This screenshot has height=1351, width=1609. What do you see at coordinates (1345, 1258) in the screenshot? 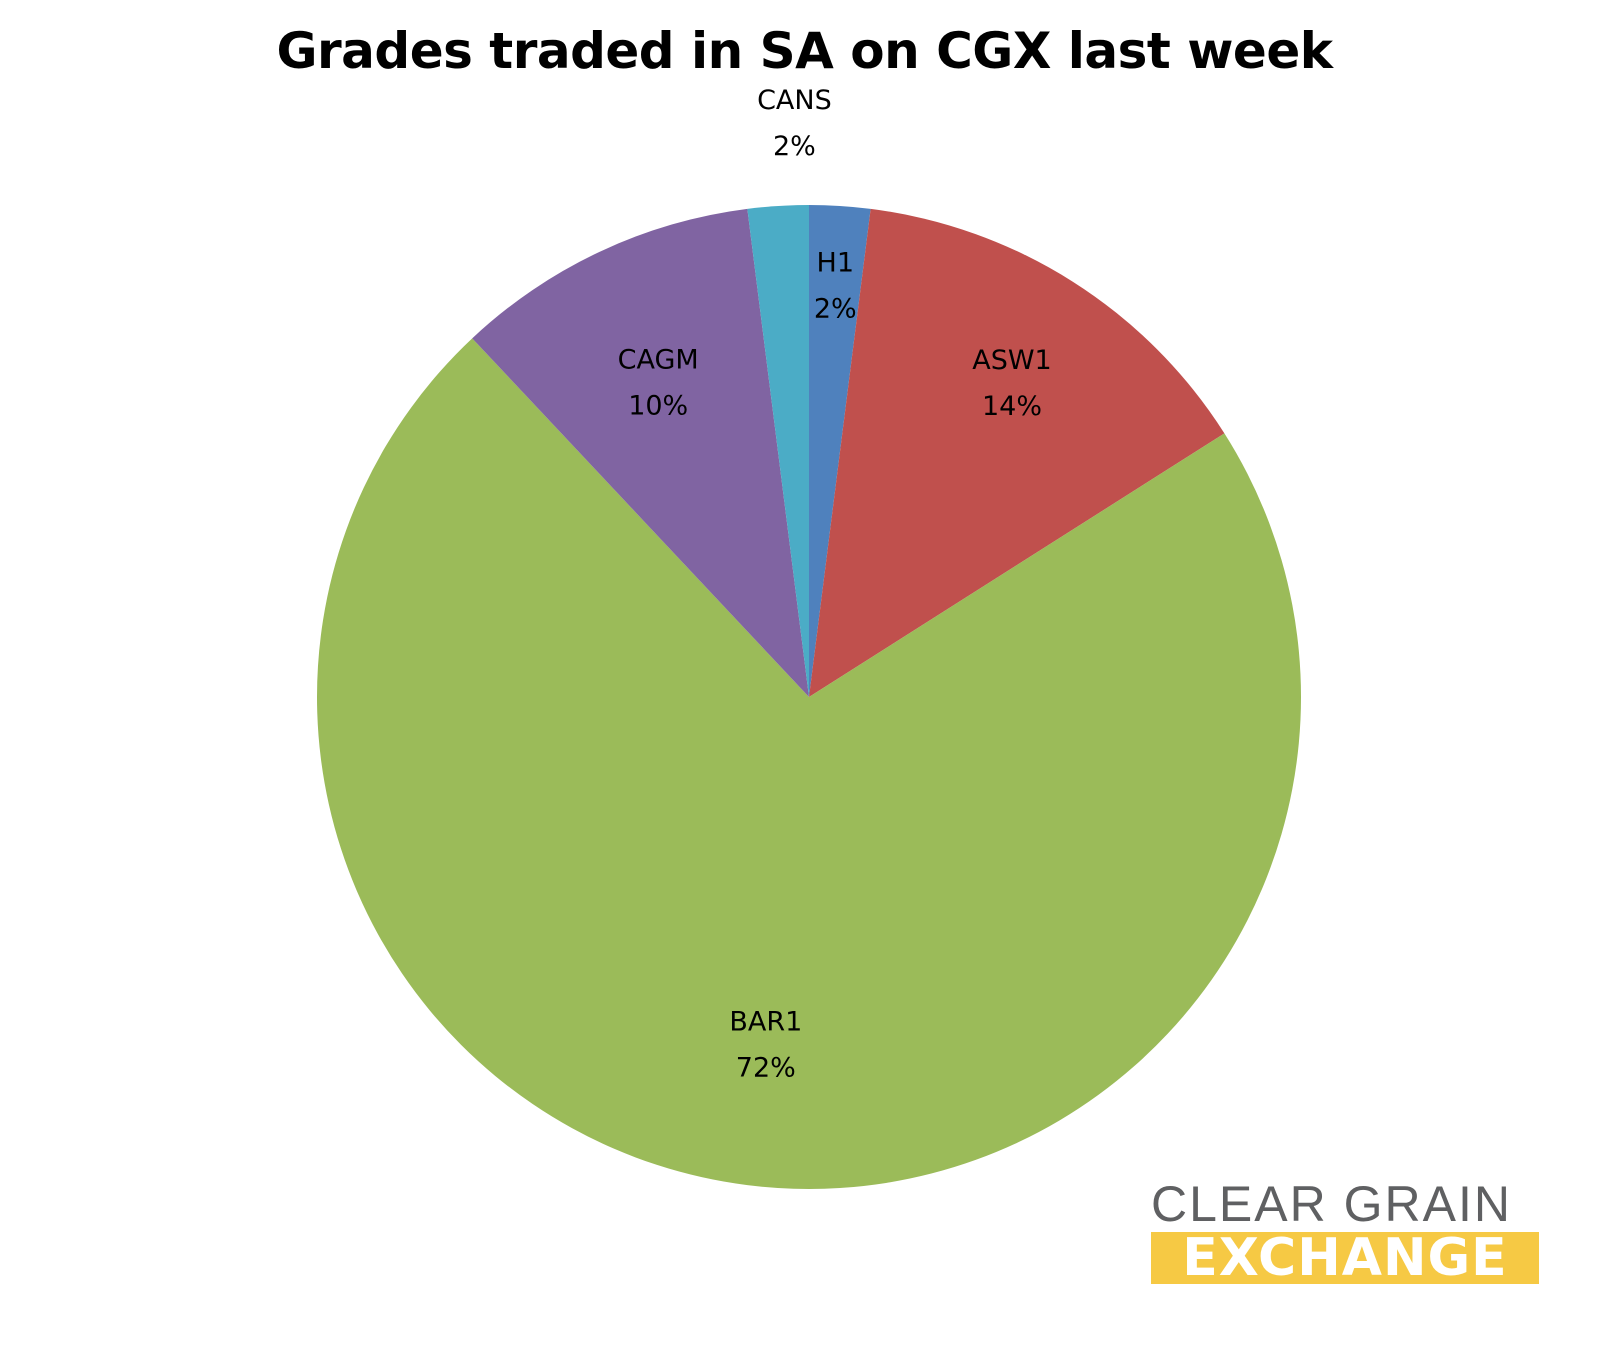
I see `logo-line-exchange: EXCHANGE` at bounding box center [1345, 1258].